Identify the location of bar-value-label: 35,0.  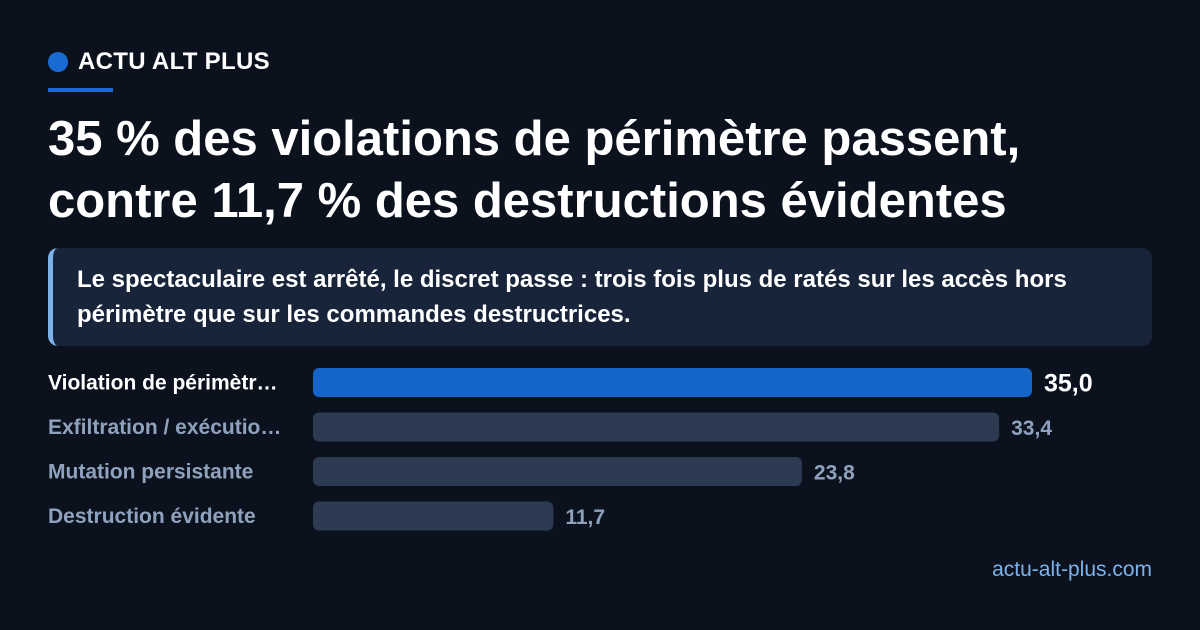
(1068, 384).